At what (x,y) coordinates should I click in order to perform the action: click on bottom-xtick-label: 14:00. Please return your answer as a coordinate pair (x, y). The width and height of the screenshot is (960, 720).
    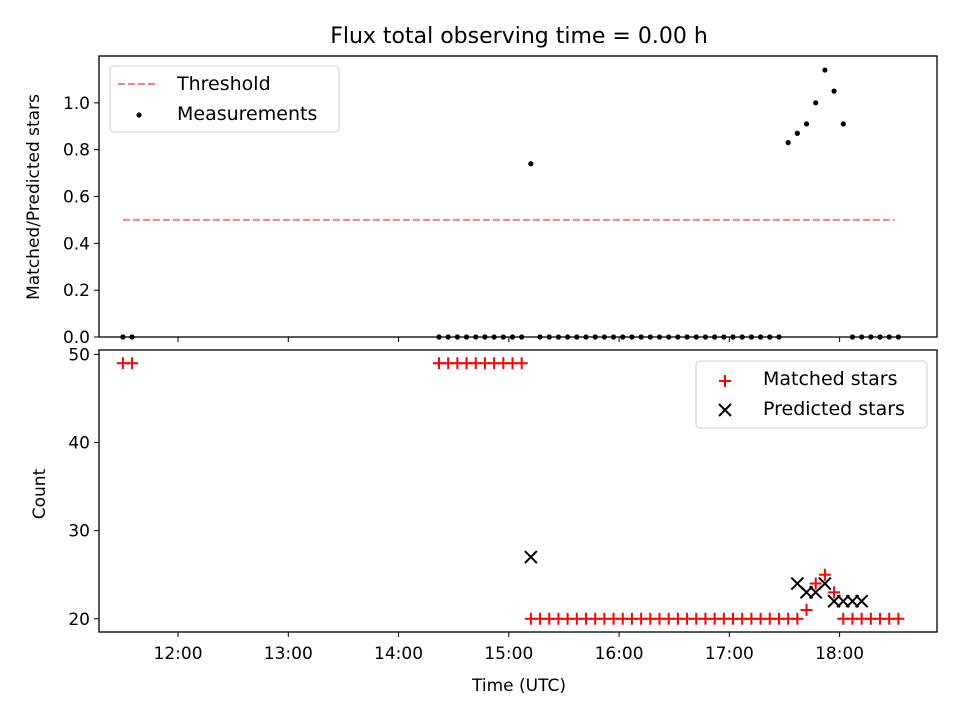
    Looking at the image, I should click on (398, 654).